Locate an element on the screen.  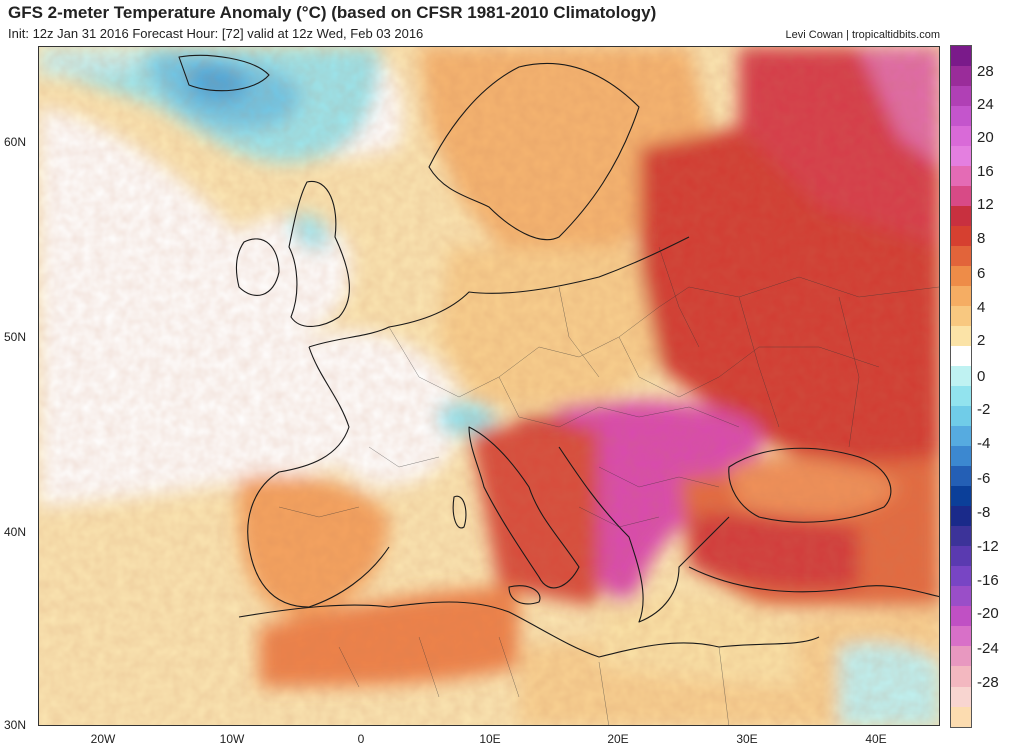
lat-label-50n: 50N is located at coordinates (15, 337).